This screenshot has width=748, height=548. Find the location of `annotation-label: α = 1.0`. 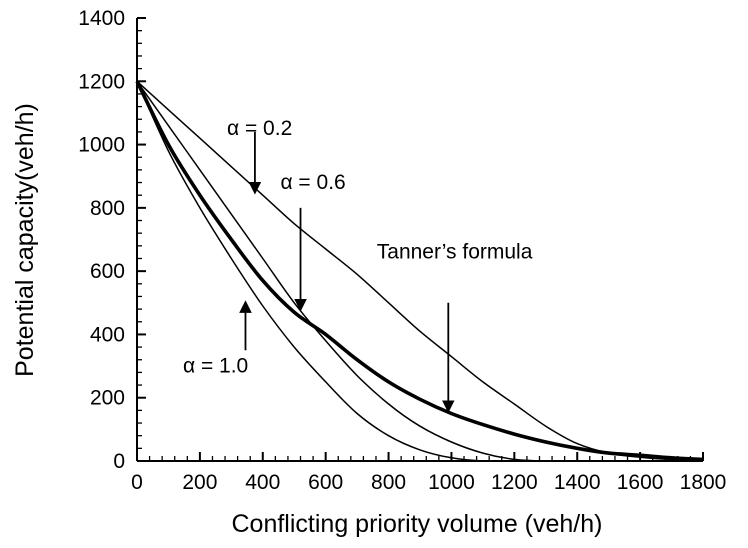

annotation-label: α = 1.0 is located at coordinates (215, 365).